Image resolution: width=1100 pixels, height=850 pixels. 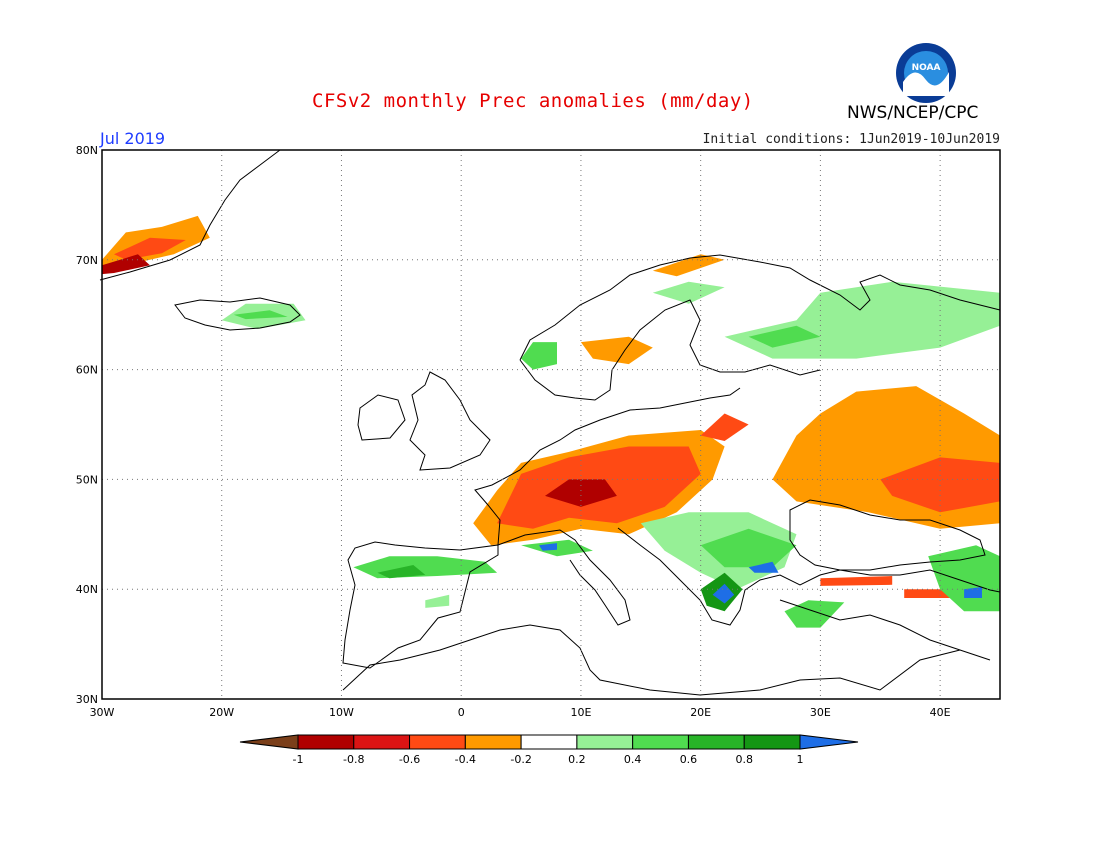 What do you see at coordinates (744, 759) in the screenshot?
I see `legend-label: 0.8` at bounding box center [744, 759].